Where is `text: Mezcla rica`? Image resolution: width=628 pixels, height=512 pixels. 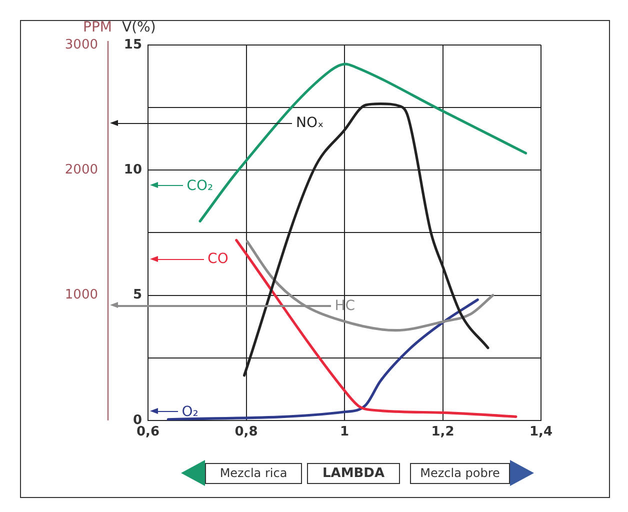
text: Mezcla rica is located at coordinates (253, 473).